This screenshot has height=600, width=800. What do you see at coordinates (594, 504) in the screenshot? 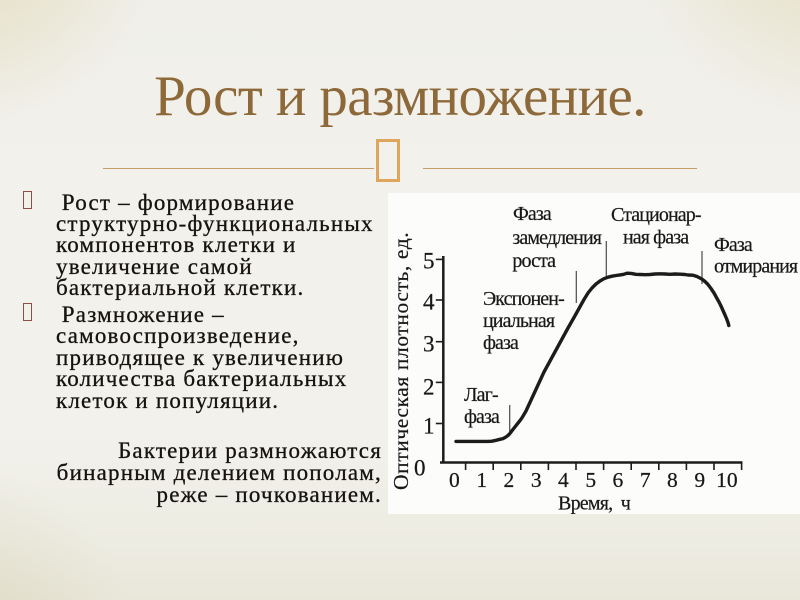
I see `svg-text: Время, ч` at bounding box center [594, 504].